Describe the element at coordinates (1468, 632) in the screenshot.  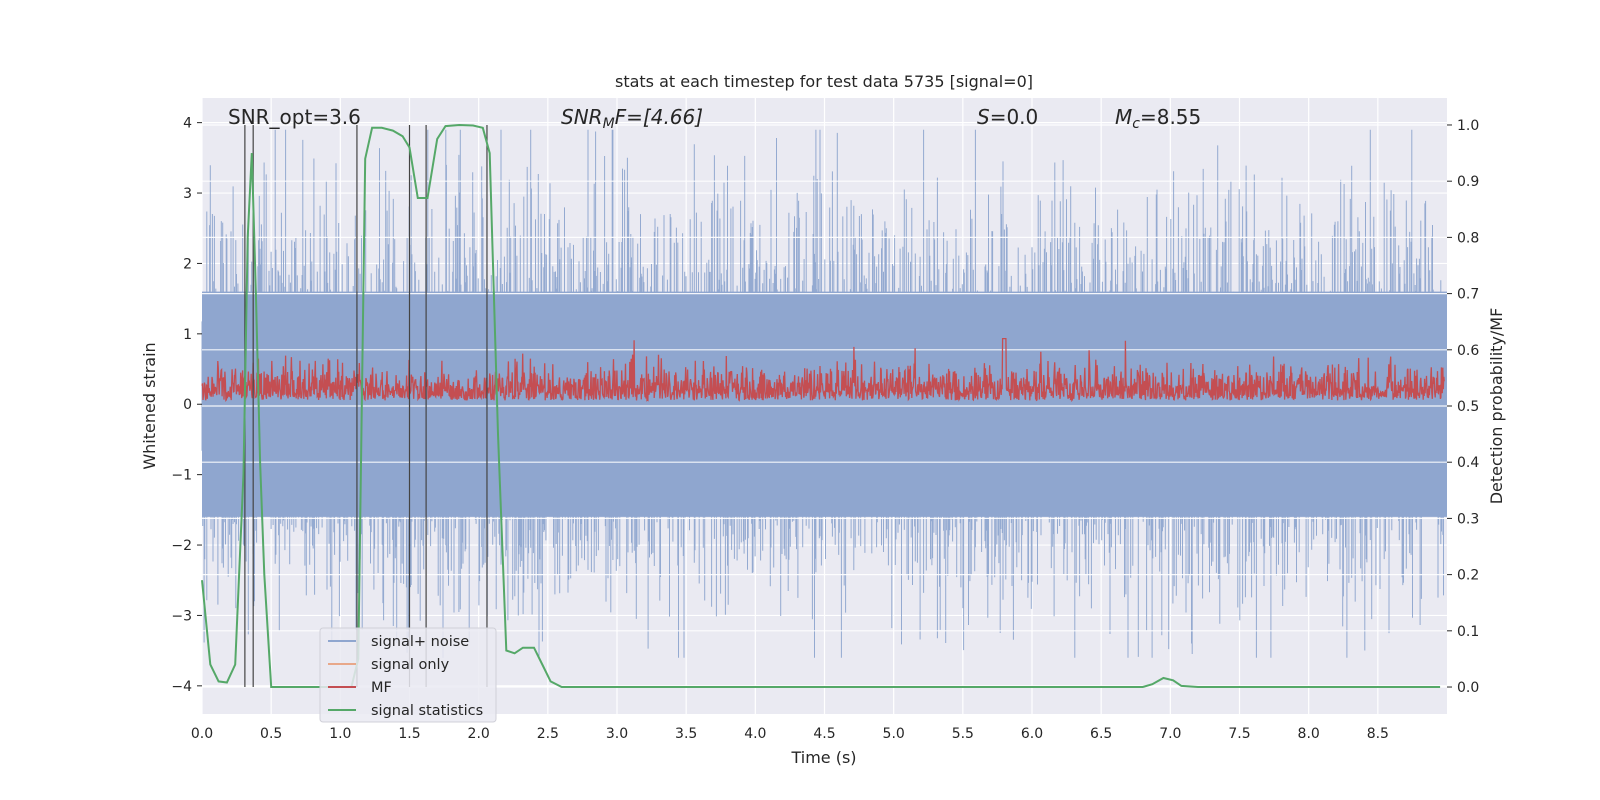
I see `y2-tick-label: 0.1` at that location.